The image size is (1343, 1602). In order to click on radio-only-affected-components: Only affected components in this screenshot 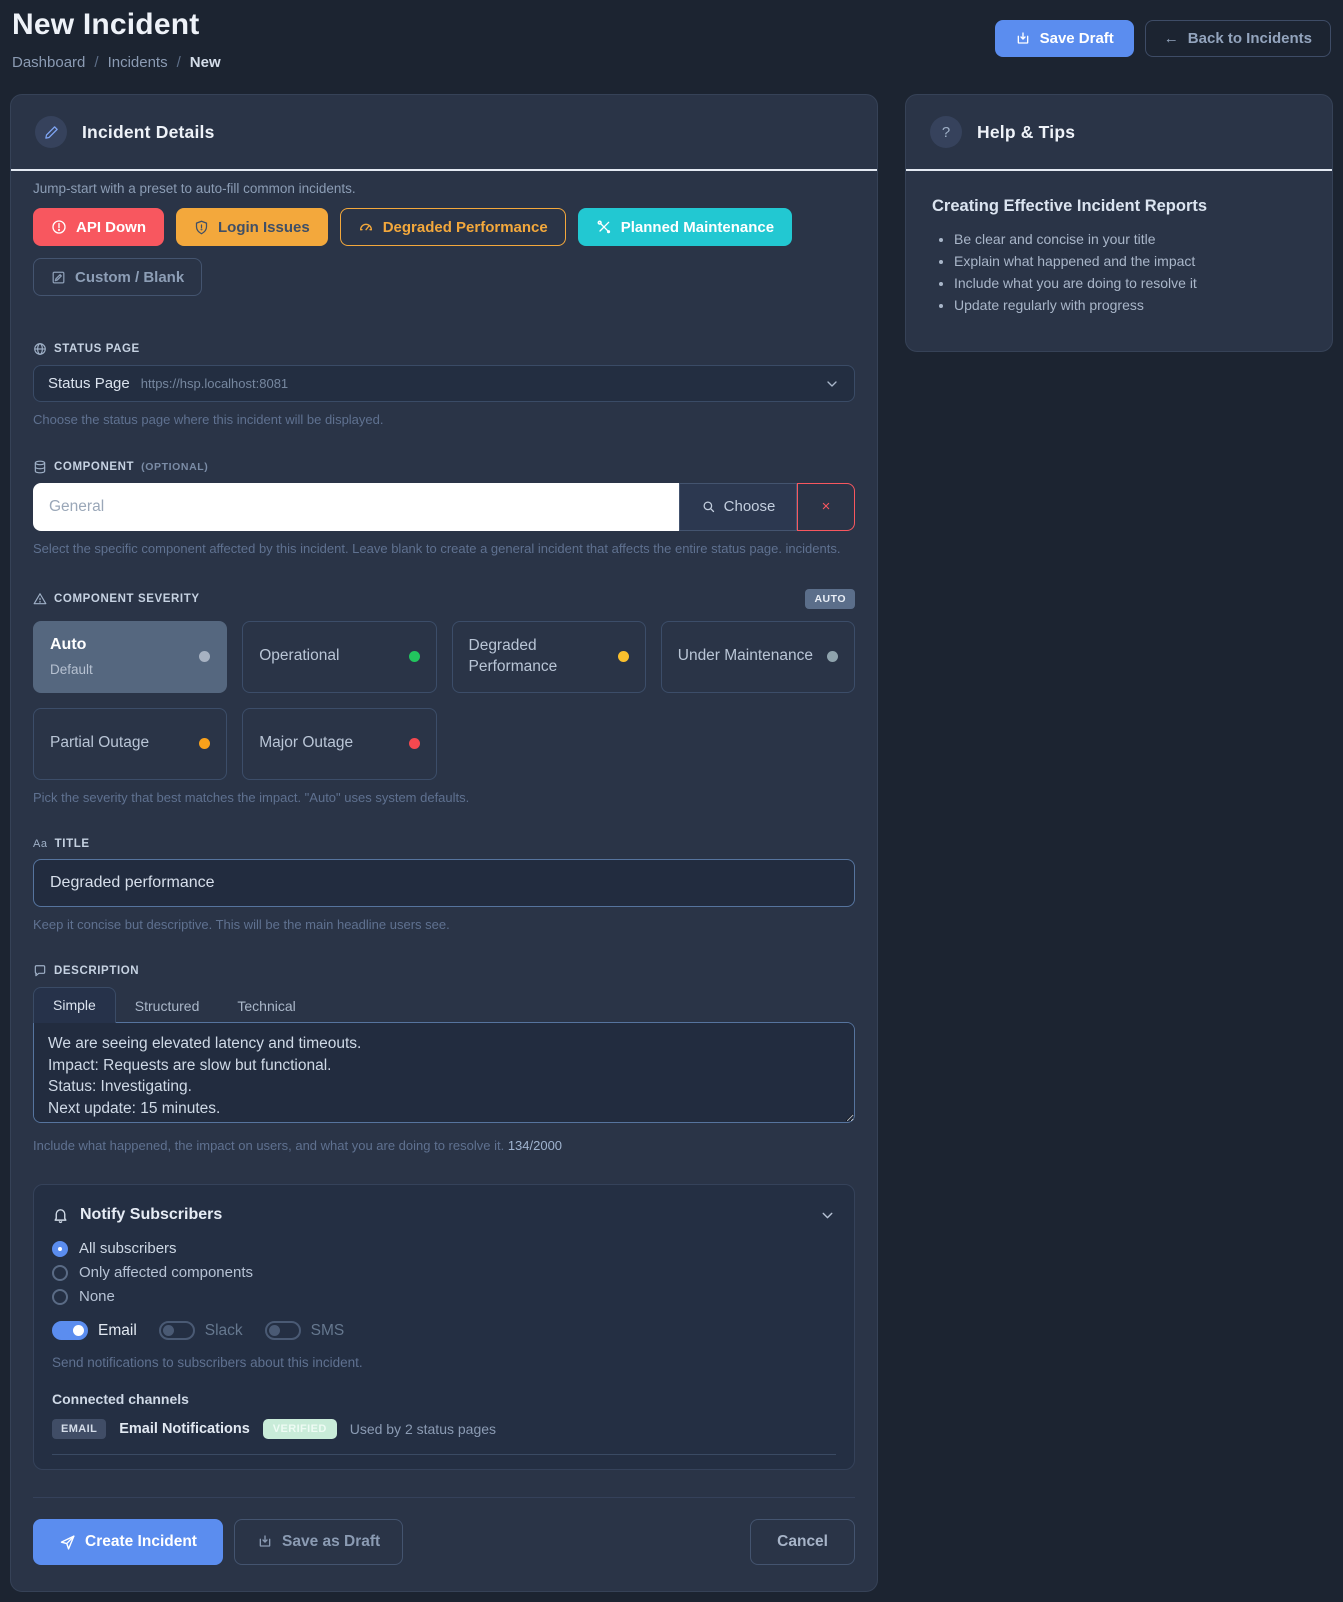, I will do `click(444, 1272)`.